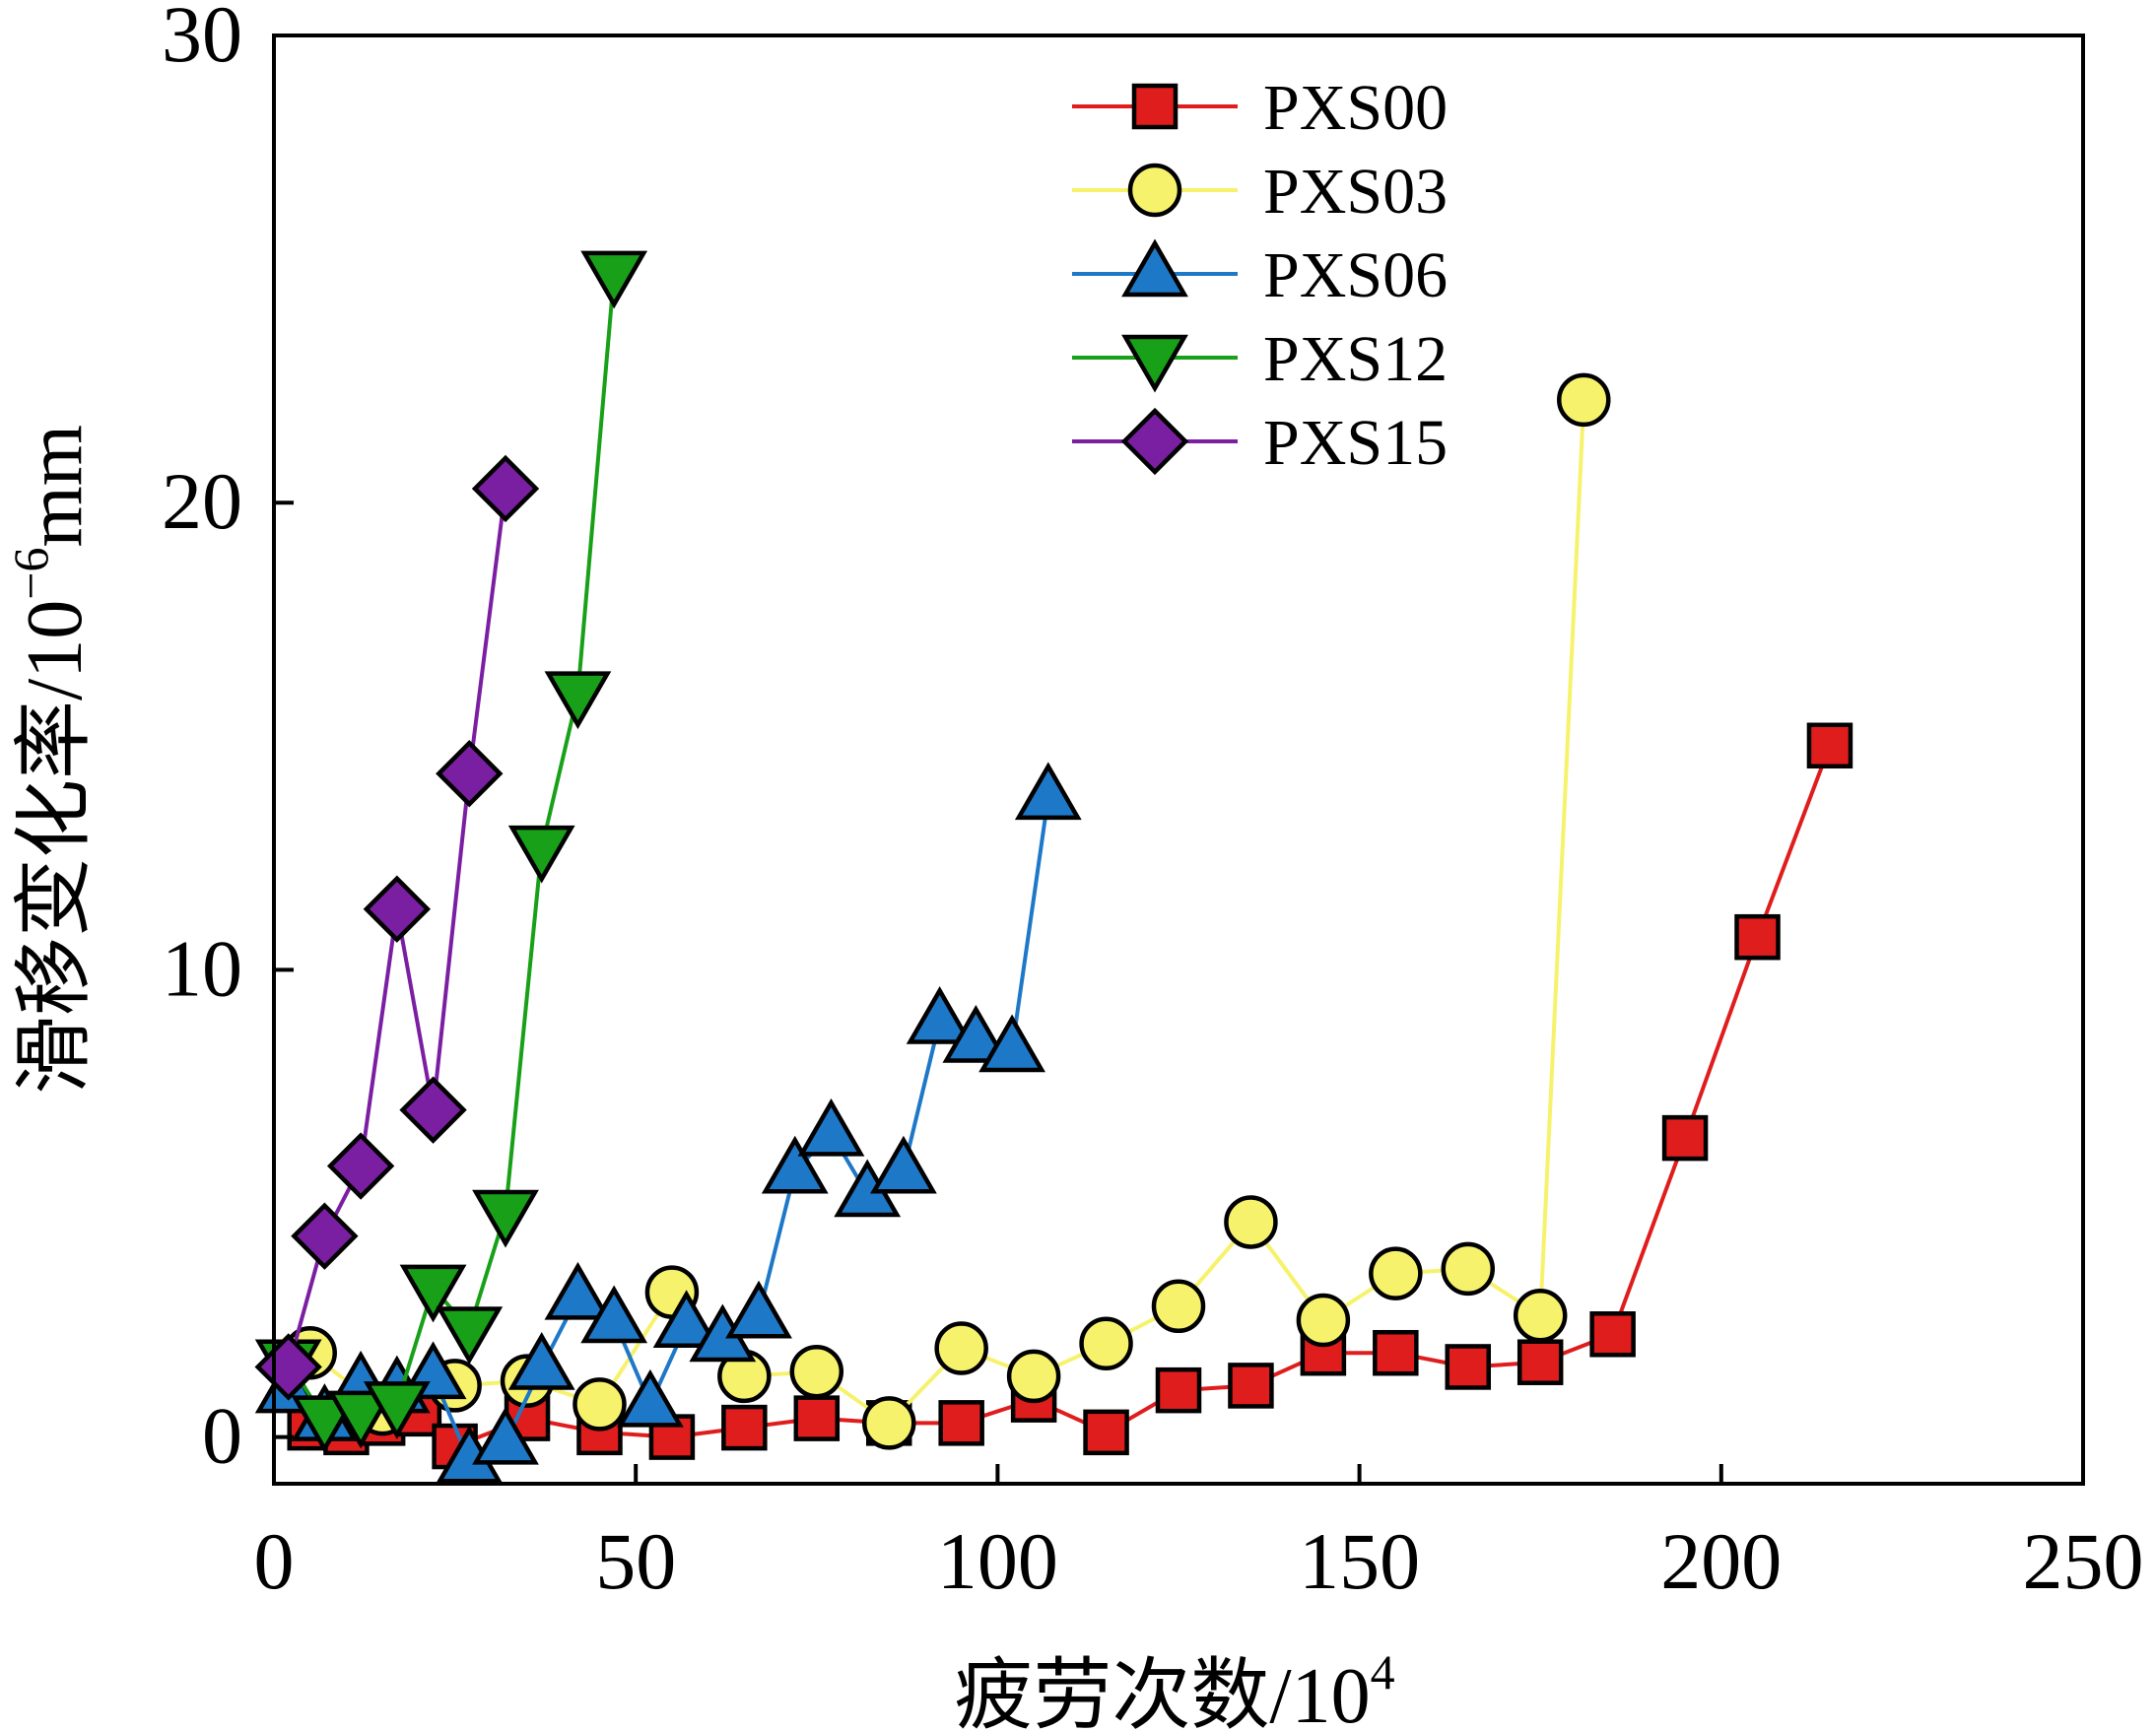 Image resolution: width=2156 pixels, height=1732 pixels. I want to click on legend-label: PXS06, so click(1355, 275).